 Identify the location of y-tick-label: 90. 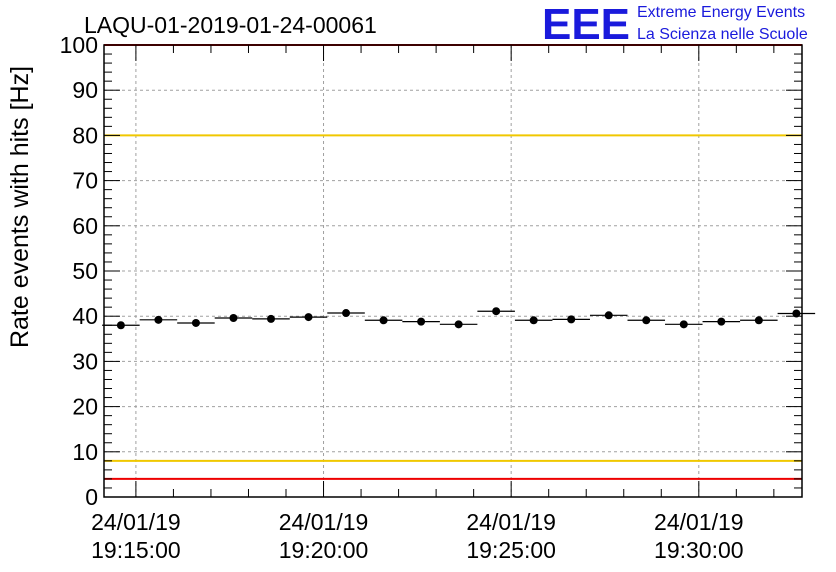
(85, 90).